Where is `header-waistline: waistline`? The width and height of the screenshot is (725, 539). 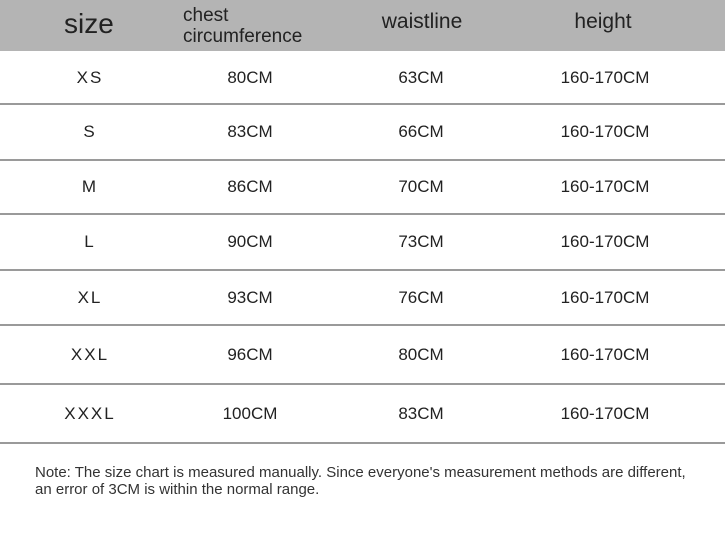
header-waistline: waistline is located at coordinates (422, 21).